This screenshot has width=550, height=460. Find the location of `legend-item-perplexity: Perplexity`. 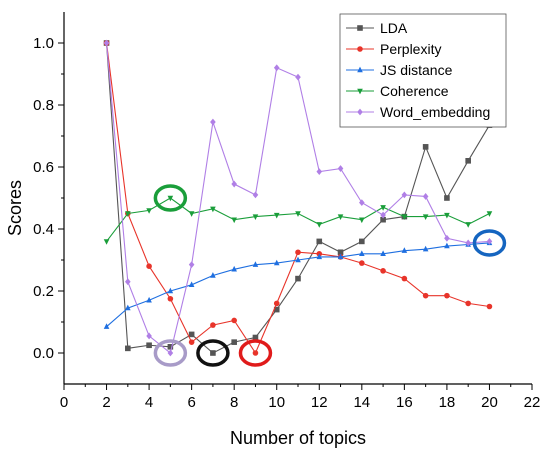

legend-item-perplexity: Perplexity is located at coordinates (393, 49).